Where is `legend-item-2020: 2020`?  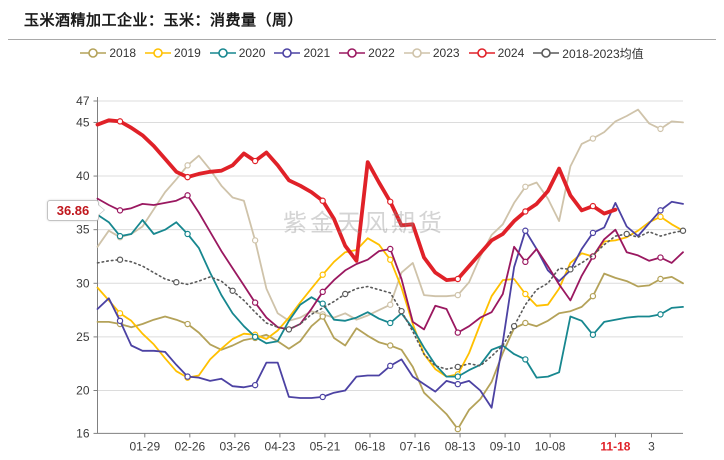
legend-item-2020: 2020 is located at coordinates (237, 53).